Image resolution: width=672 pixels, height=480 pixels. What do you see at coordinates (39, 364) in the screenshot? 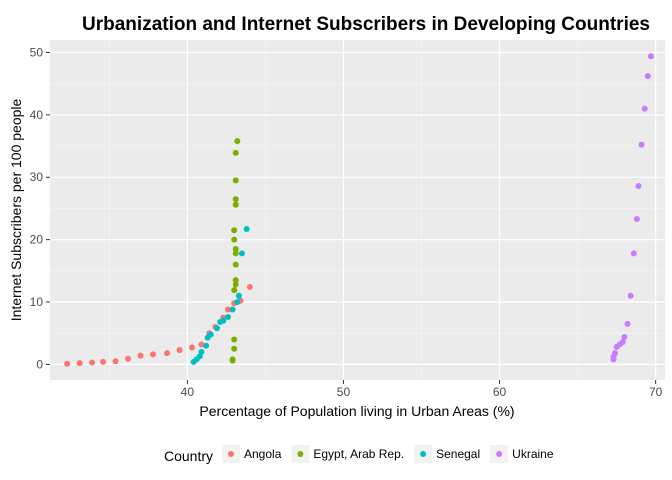
I see `y-tick-label: 0` at bounding box center [39, 364].